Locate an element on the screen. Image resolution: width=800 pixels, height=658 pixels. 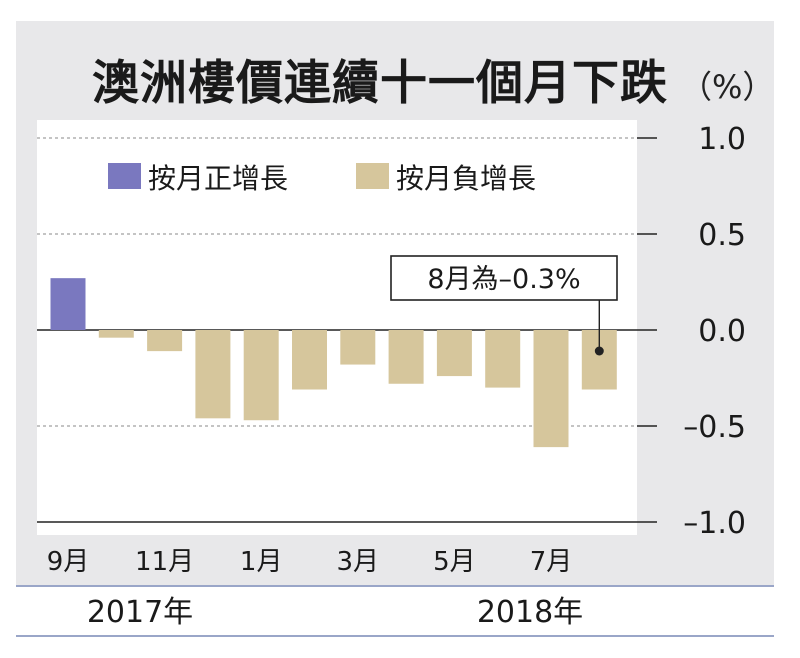
annotation-box is located at coordinates (504, 278).